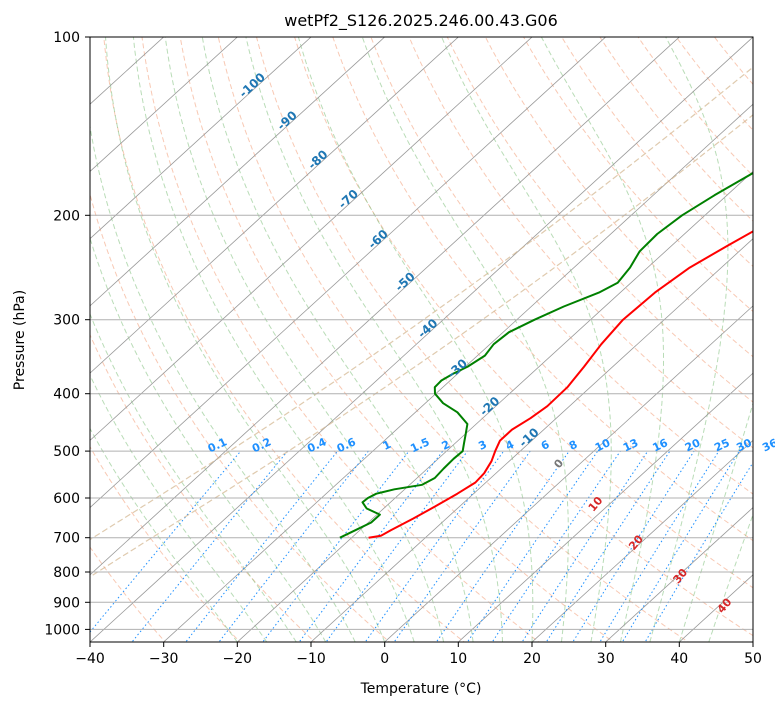 The width and height of the screenshot is (775, 708). I want to click on mixing-ratio-label: 25, so click(721, 445).